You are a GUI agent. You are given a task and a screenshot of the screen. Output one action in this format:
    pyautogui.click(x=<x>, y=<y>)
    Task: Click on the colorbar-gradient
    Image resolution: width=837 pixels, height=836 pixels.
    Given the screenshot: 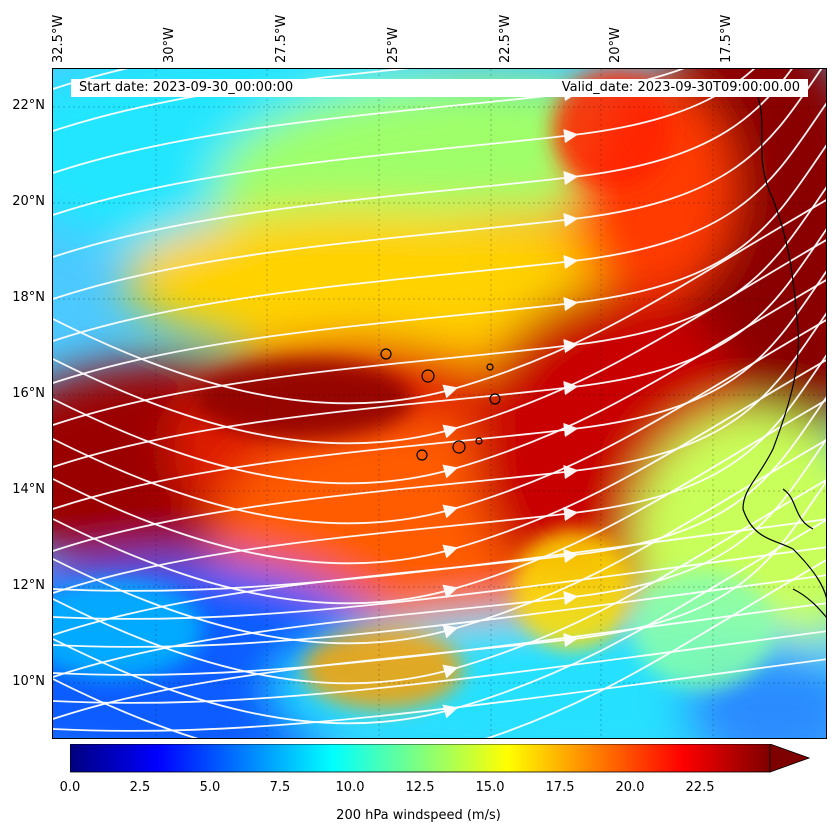 What is the action you would take?
    pyautogui.click(x=420, y=758)
    